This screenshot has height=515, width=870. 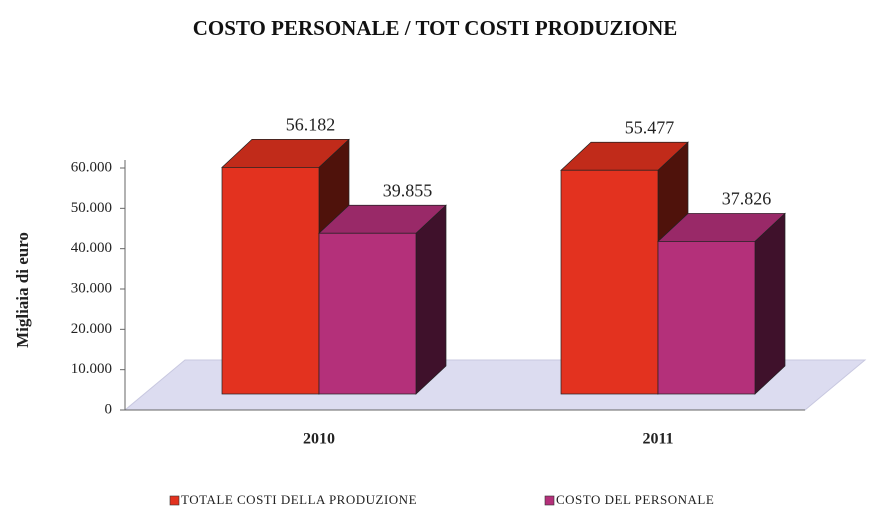 What do you see at coordinates (91, 248) in the screenshot?
I see `y-tick-label: 40.000` at bounding box center [91, 248].